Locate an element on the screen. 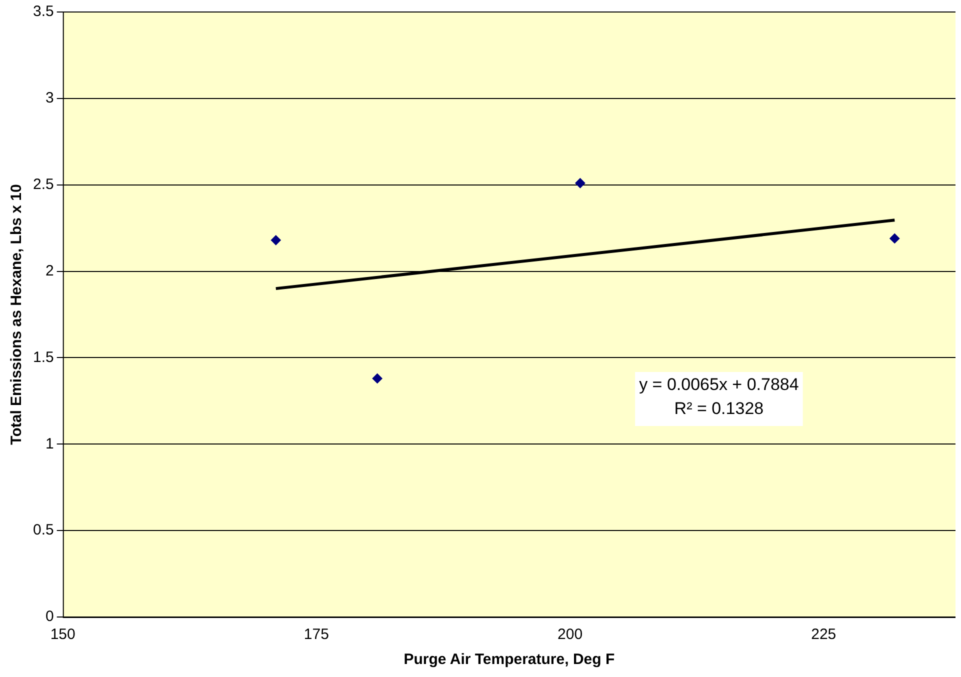  y-tick-label: 2 is located at coordinates (50, 271).